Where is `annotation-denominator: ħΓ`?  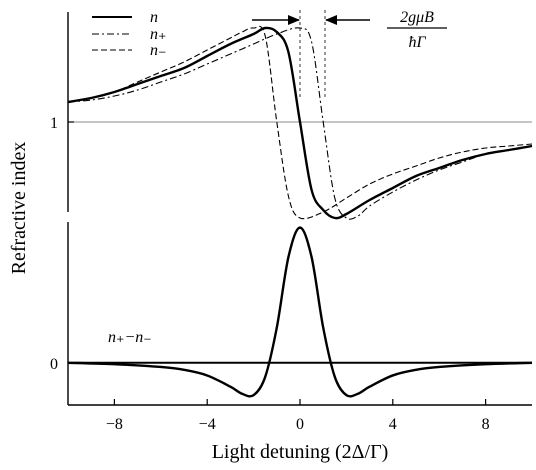 annotation-denominator: ħΓ is located at coordinates (417, 42).